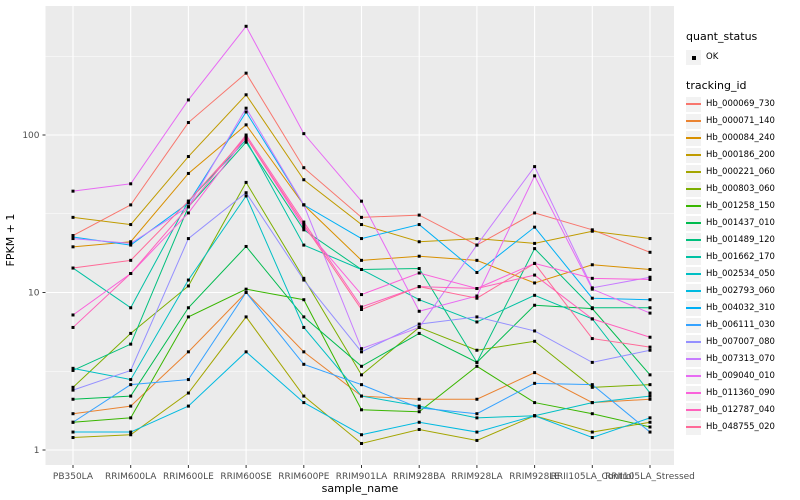 This screenshot has width=800, height=500. What do you see at coordinates (742, 410) in the screenshot?
I see `legend-entry-Hb_012787_040: Hb_012787_040` at bounding box center [742, 410].